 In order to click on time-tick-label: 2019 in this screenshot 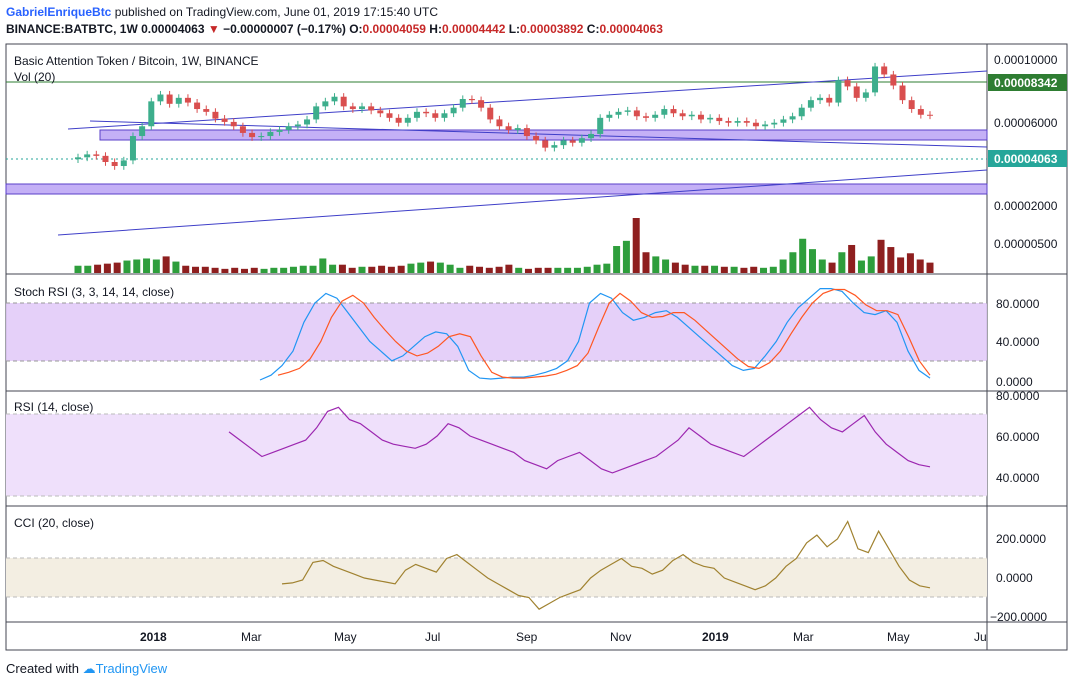, I will do `click(715, 637)`.